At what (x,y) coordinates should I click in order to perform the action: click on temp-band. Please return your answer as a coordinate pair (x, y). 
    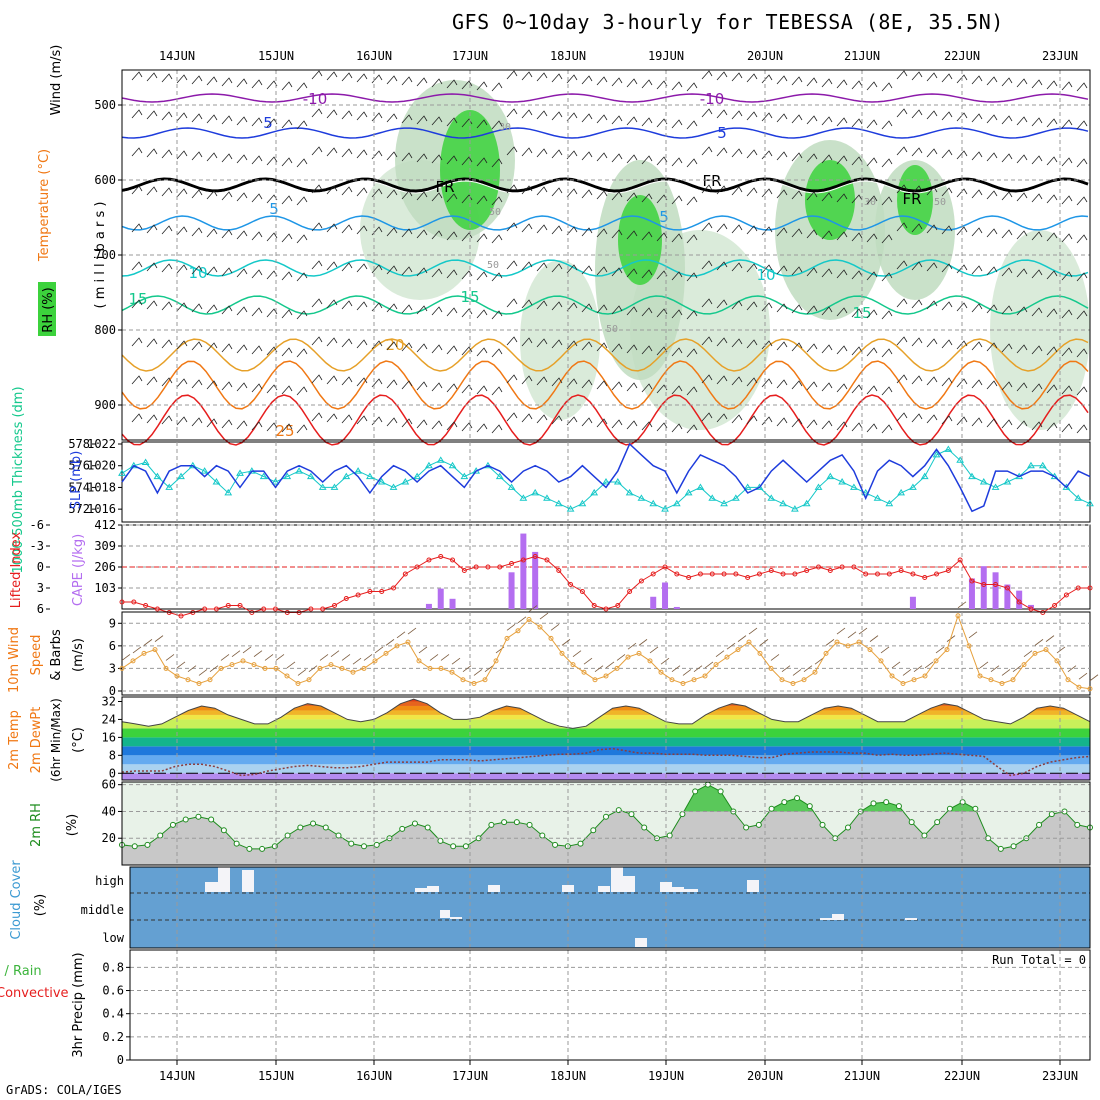
    Looking at the image, I should click on (606, 760).